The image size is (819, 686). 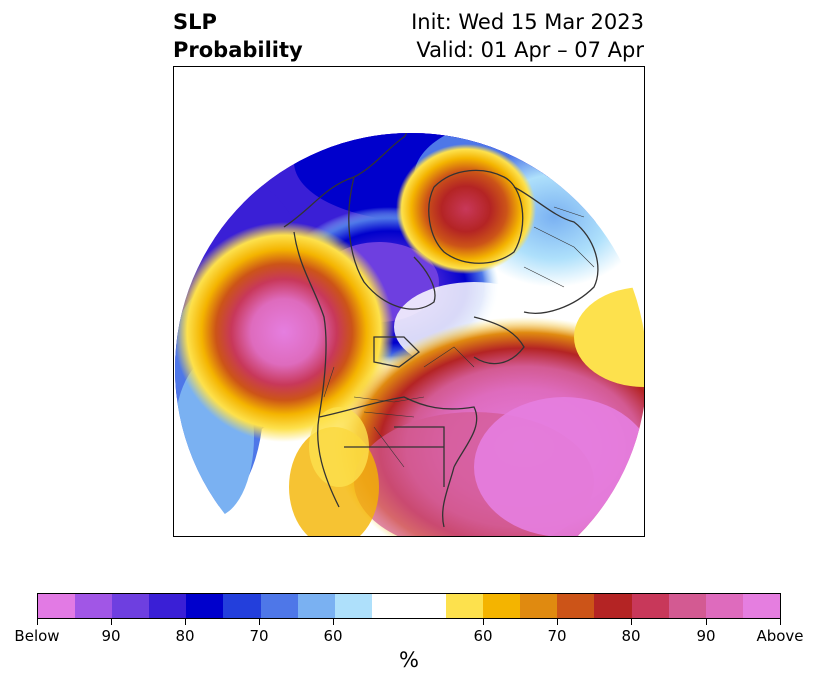 What do you see at coordinates (238, 50) in the screenshot?
I see `title-field: Probability` at bounding box center [238, 50].